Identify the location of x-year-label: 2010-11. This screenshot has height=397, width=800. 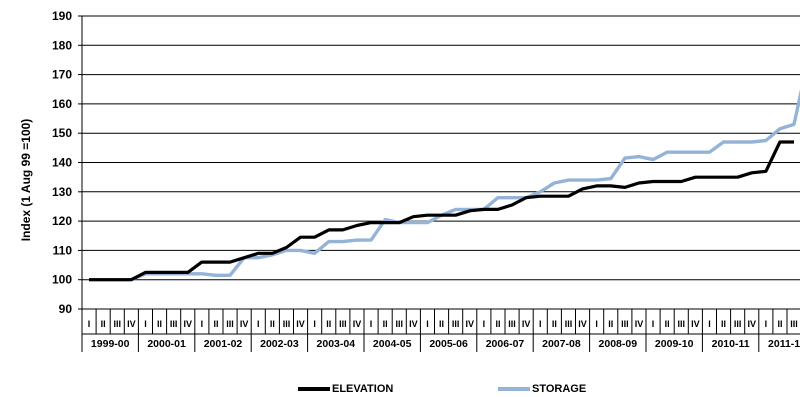
(731, 344).